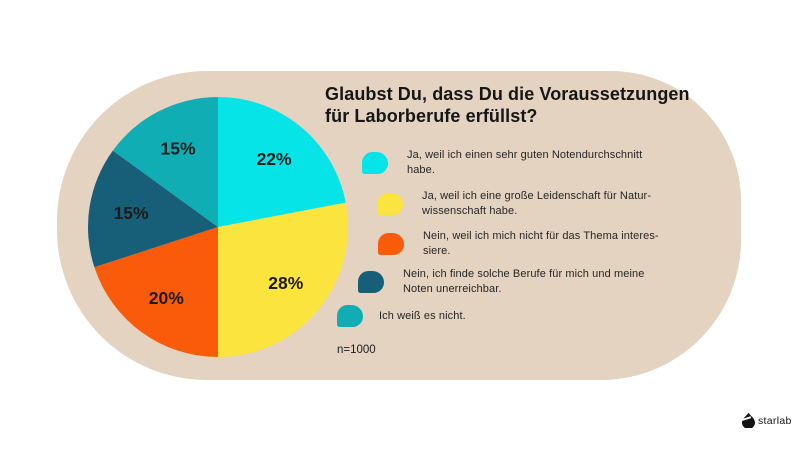 The width and height of the screenshot is (800, 450). I want to click on legend-label: Ich weiß es nicht., so click(422, 315).